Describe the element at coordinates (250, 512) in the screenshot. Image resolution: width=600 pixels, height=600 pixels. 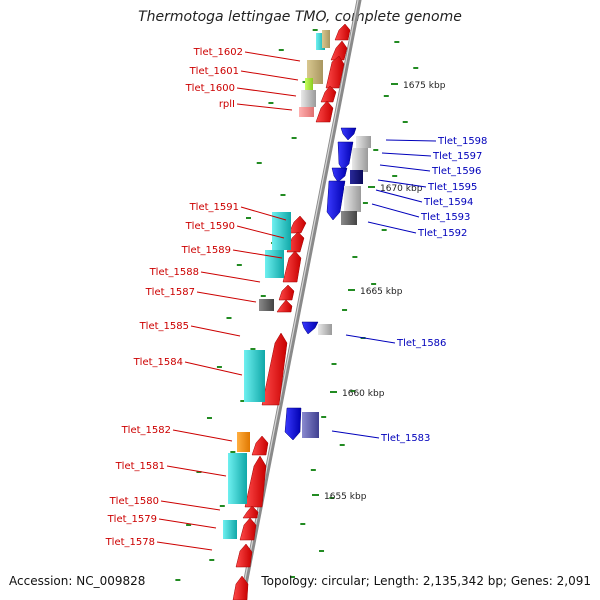
I see `gene-tlet-1580-arrow` at that location.